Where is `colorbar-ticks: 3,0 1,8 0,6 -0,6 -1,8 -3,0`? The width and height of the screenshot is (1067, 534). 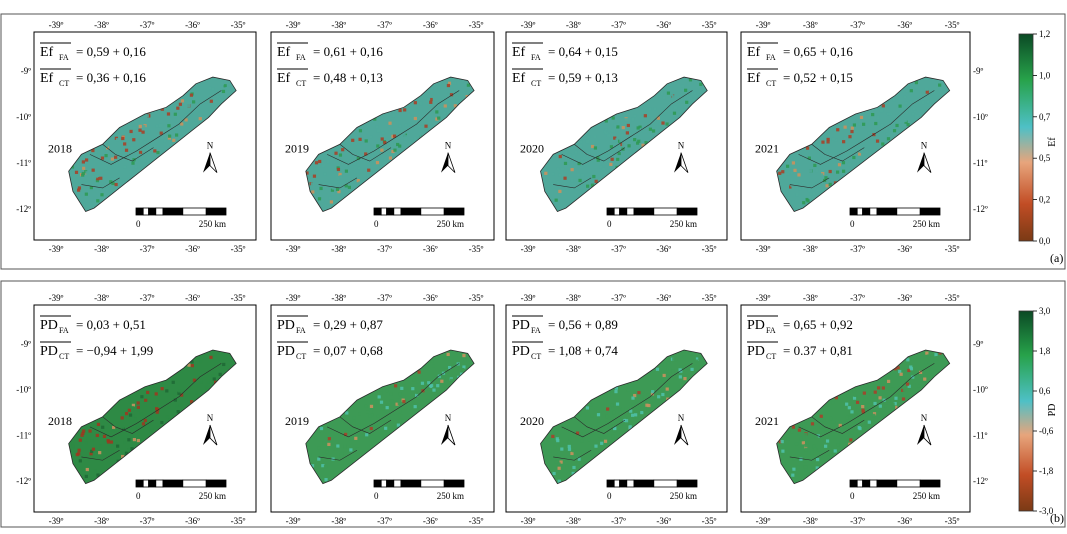 colorbar-ticks: 3,0 1,8 0,6 -0,6 -1,8 -3,0 is located at coordinates (1043, 411).